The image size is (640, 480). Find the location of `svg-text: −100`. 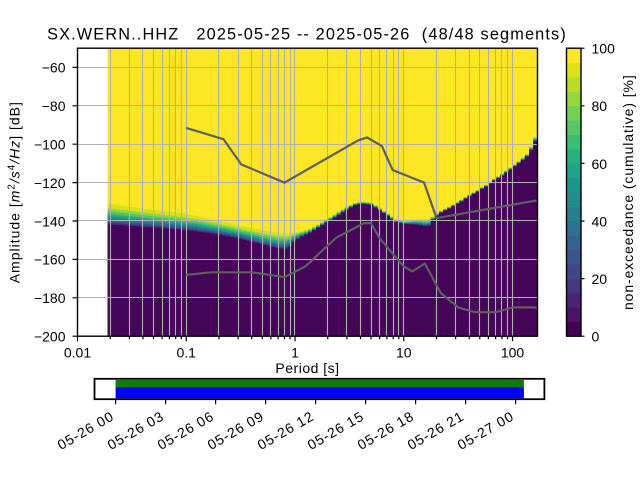

svg-text: −100 is located at coordinates (50, 145).